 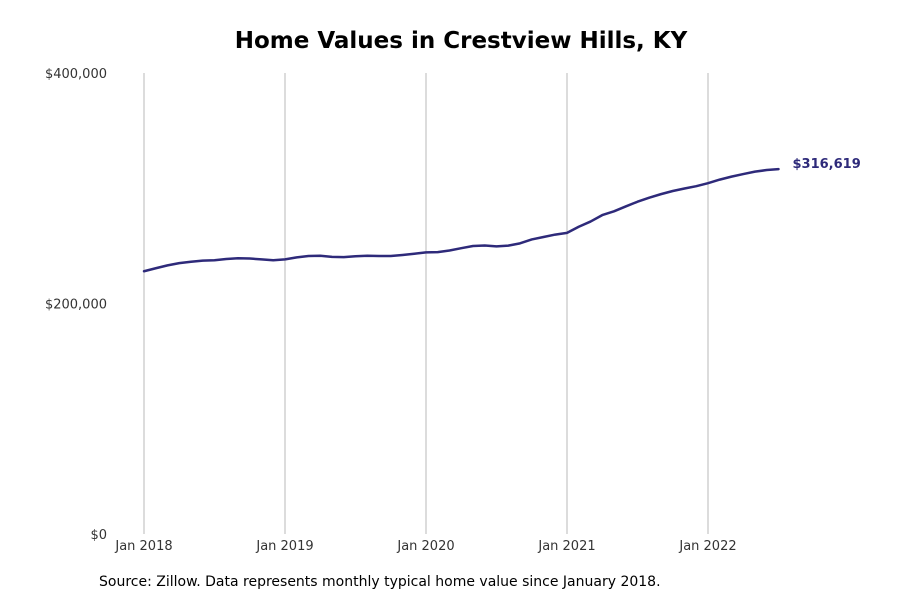 I want to click on x-tick-label: Jan 2022, so click(x=707, y=546).